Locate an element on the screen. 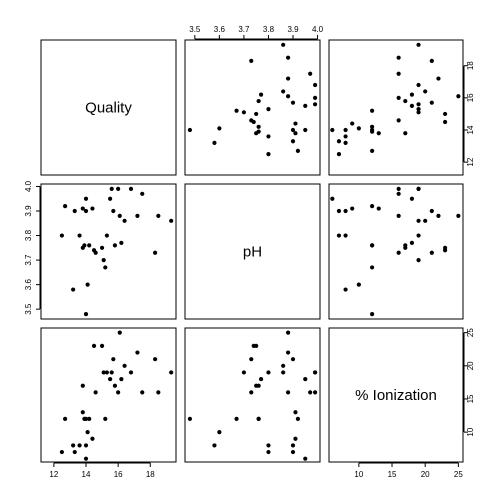 Image resolution: width=504 pixels, height=504 pixels. tick-label: 15 is located at coordinates (470, 398).